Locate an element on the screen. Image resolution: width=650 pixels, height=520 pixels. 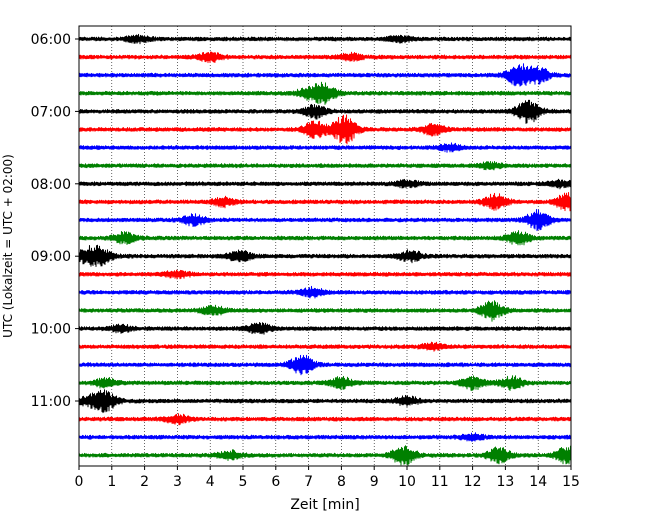
x-ticks: 0 1 2 3 4 5 6 7 8 9 10 11 12 13 14 15 is located at coordinates (327, 478).